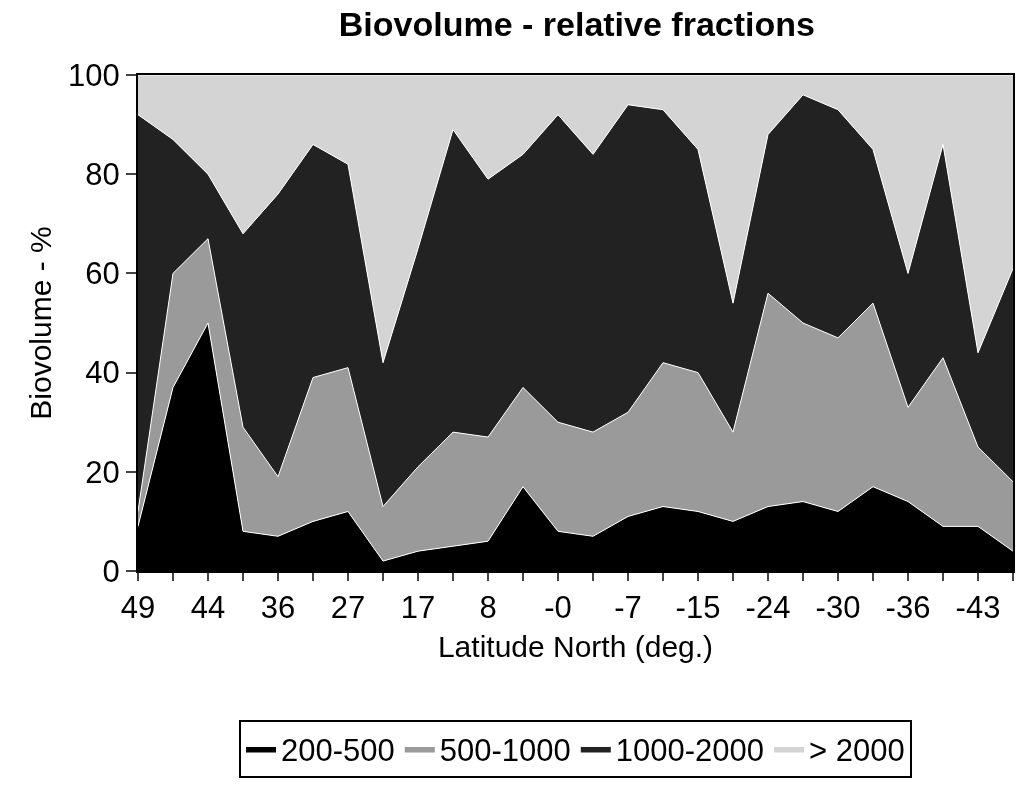 This screenshot has height=786, width=1021. Describe the element at coordinates (558, 608) in the screenshot. I see `x-tick-label: -0` at that location.